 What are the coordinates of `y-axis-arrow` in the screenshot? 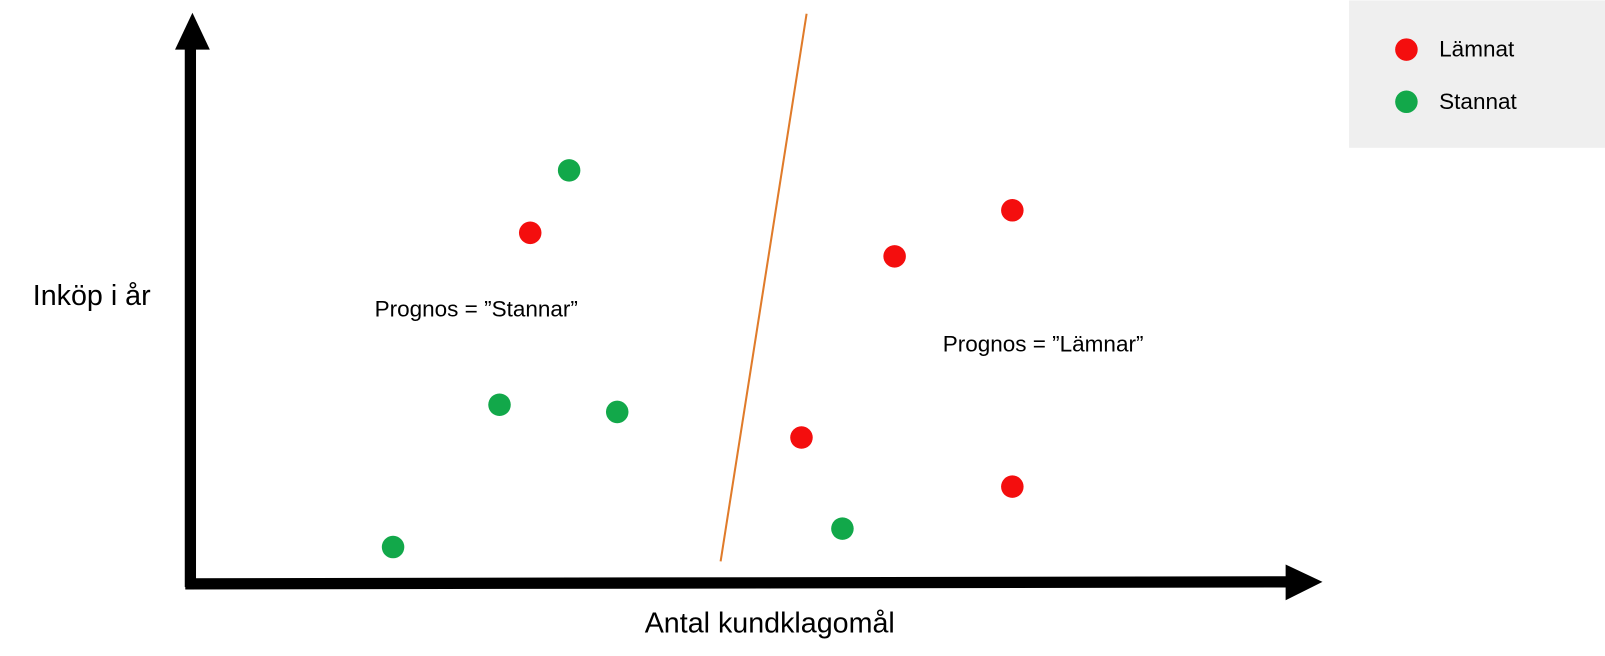 It's located at (192, 31).